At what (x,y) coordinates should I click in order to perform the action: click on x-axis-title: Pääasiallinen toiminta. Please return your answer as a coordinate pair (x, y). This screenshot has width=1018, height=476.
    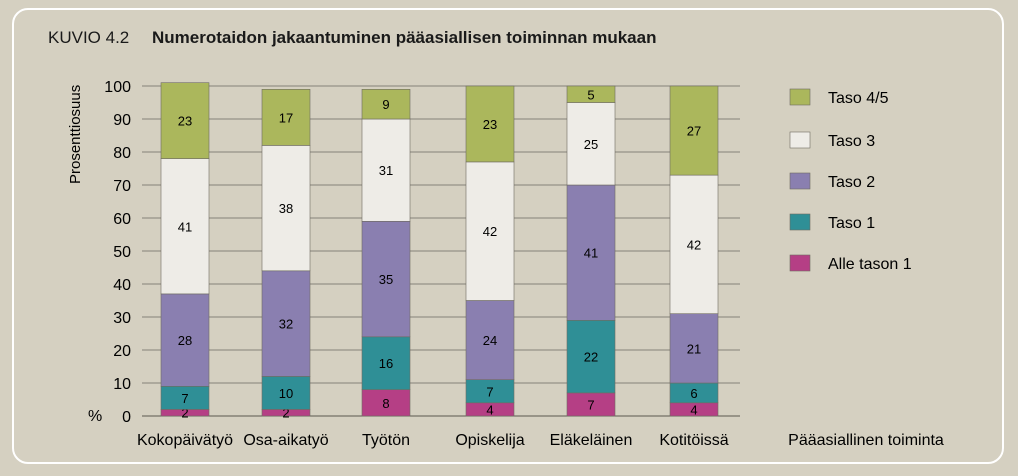
    Looking at the image, I should click on (866, 440).